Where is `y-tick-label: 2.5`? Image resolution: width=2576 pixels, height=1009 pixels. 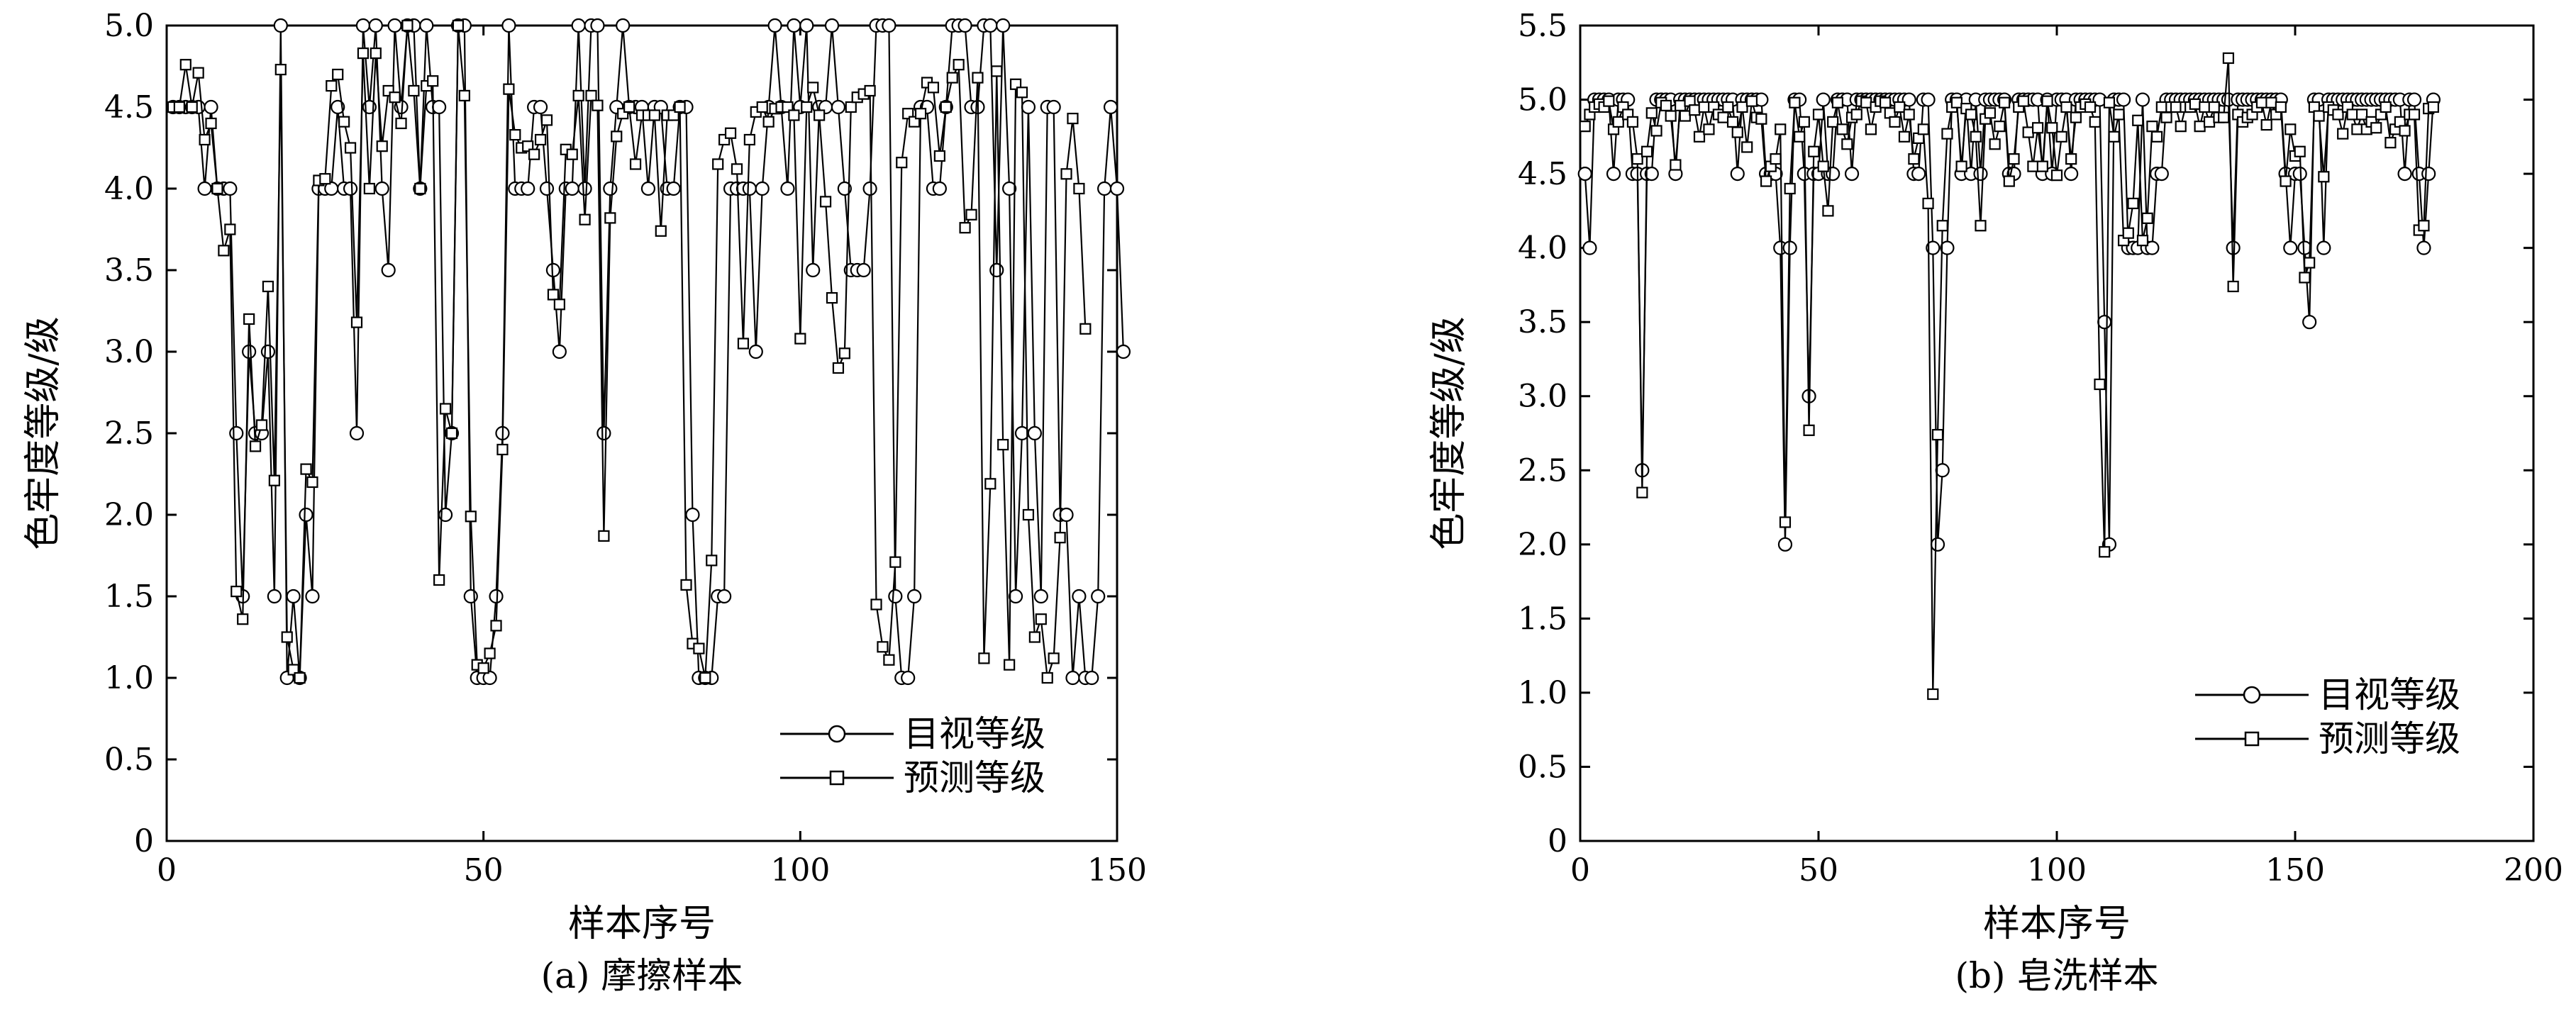 y-tick-label: 2.5 is located at coordinates (129, 434).